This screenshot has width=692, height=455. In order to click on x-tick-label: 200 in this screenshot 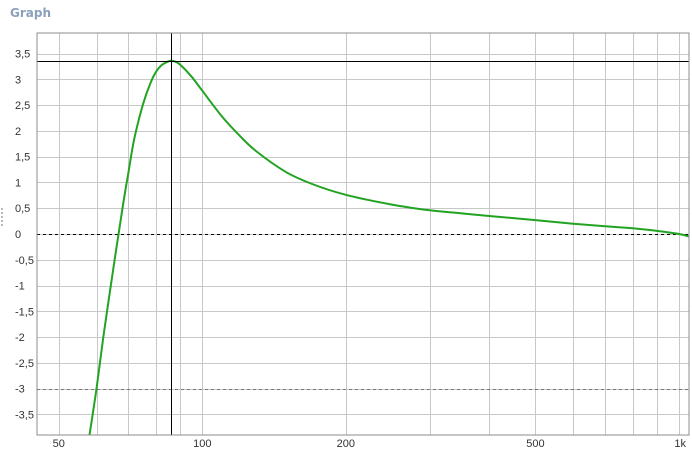, I will do `click(346, 444)`.